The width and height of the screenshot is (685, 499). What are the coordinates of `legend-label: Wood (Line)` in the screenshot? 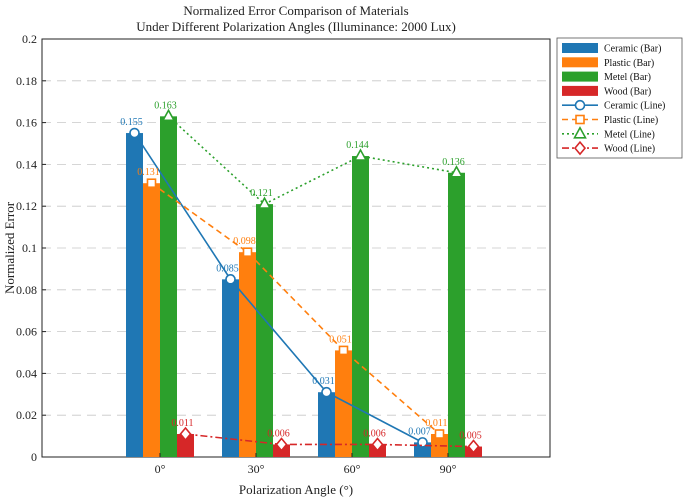 It's located at (629, 149).